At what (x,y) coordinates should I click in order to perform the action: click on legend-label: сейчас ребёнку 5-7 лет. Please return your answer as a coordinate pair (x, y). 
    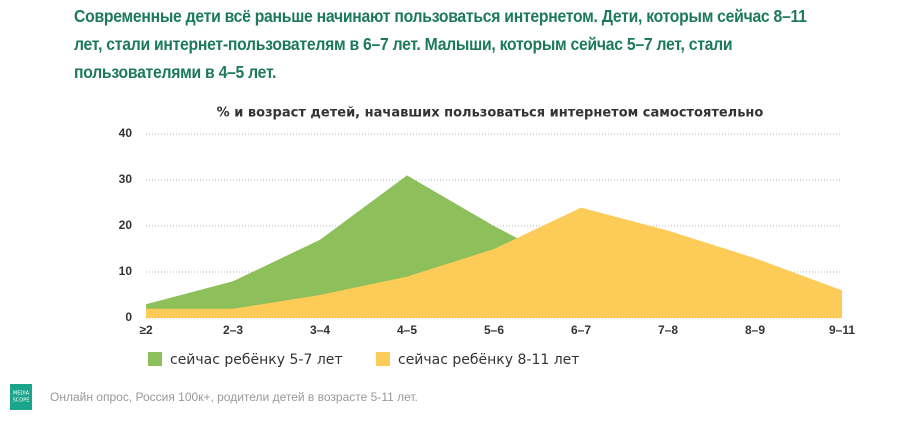
    Looking at the image, I should click on (256, 360).